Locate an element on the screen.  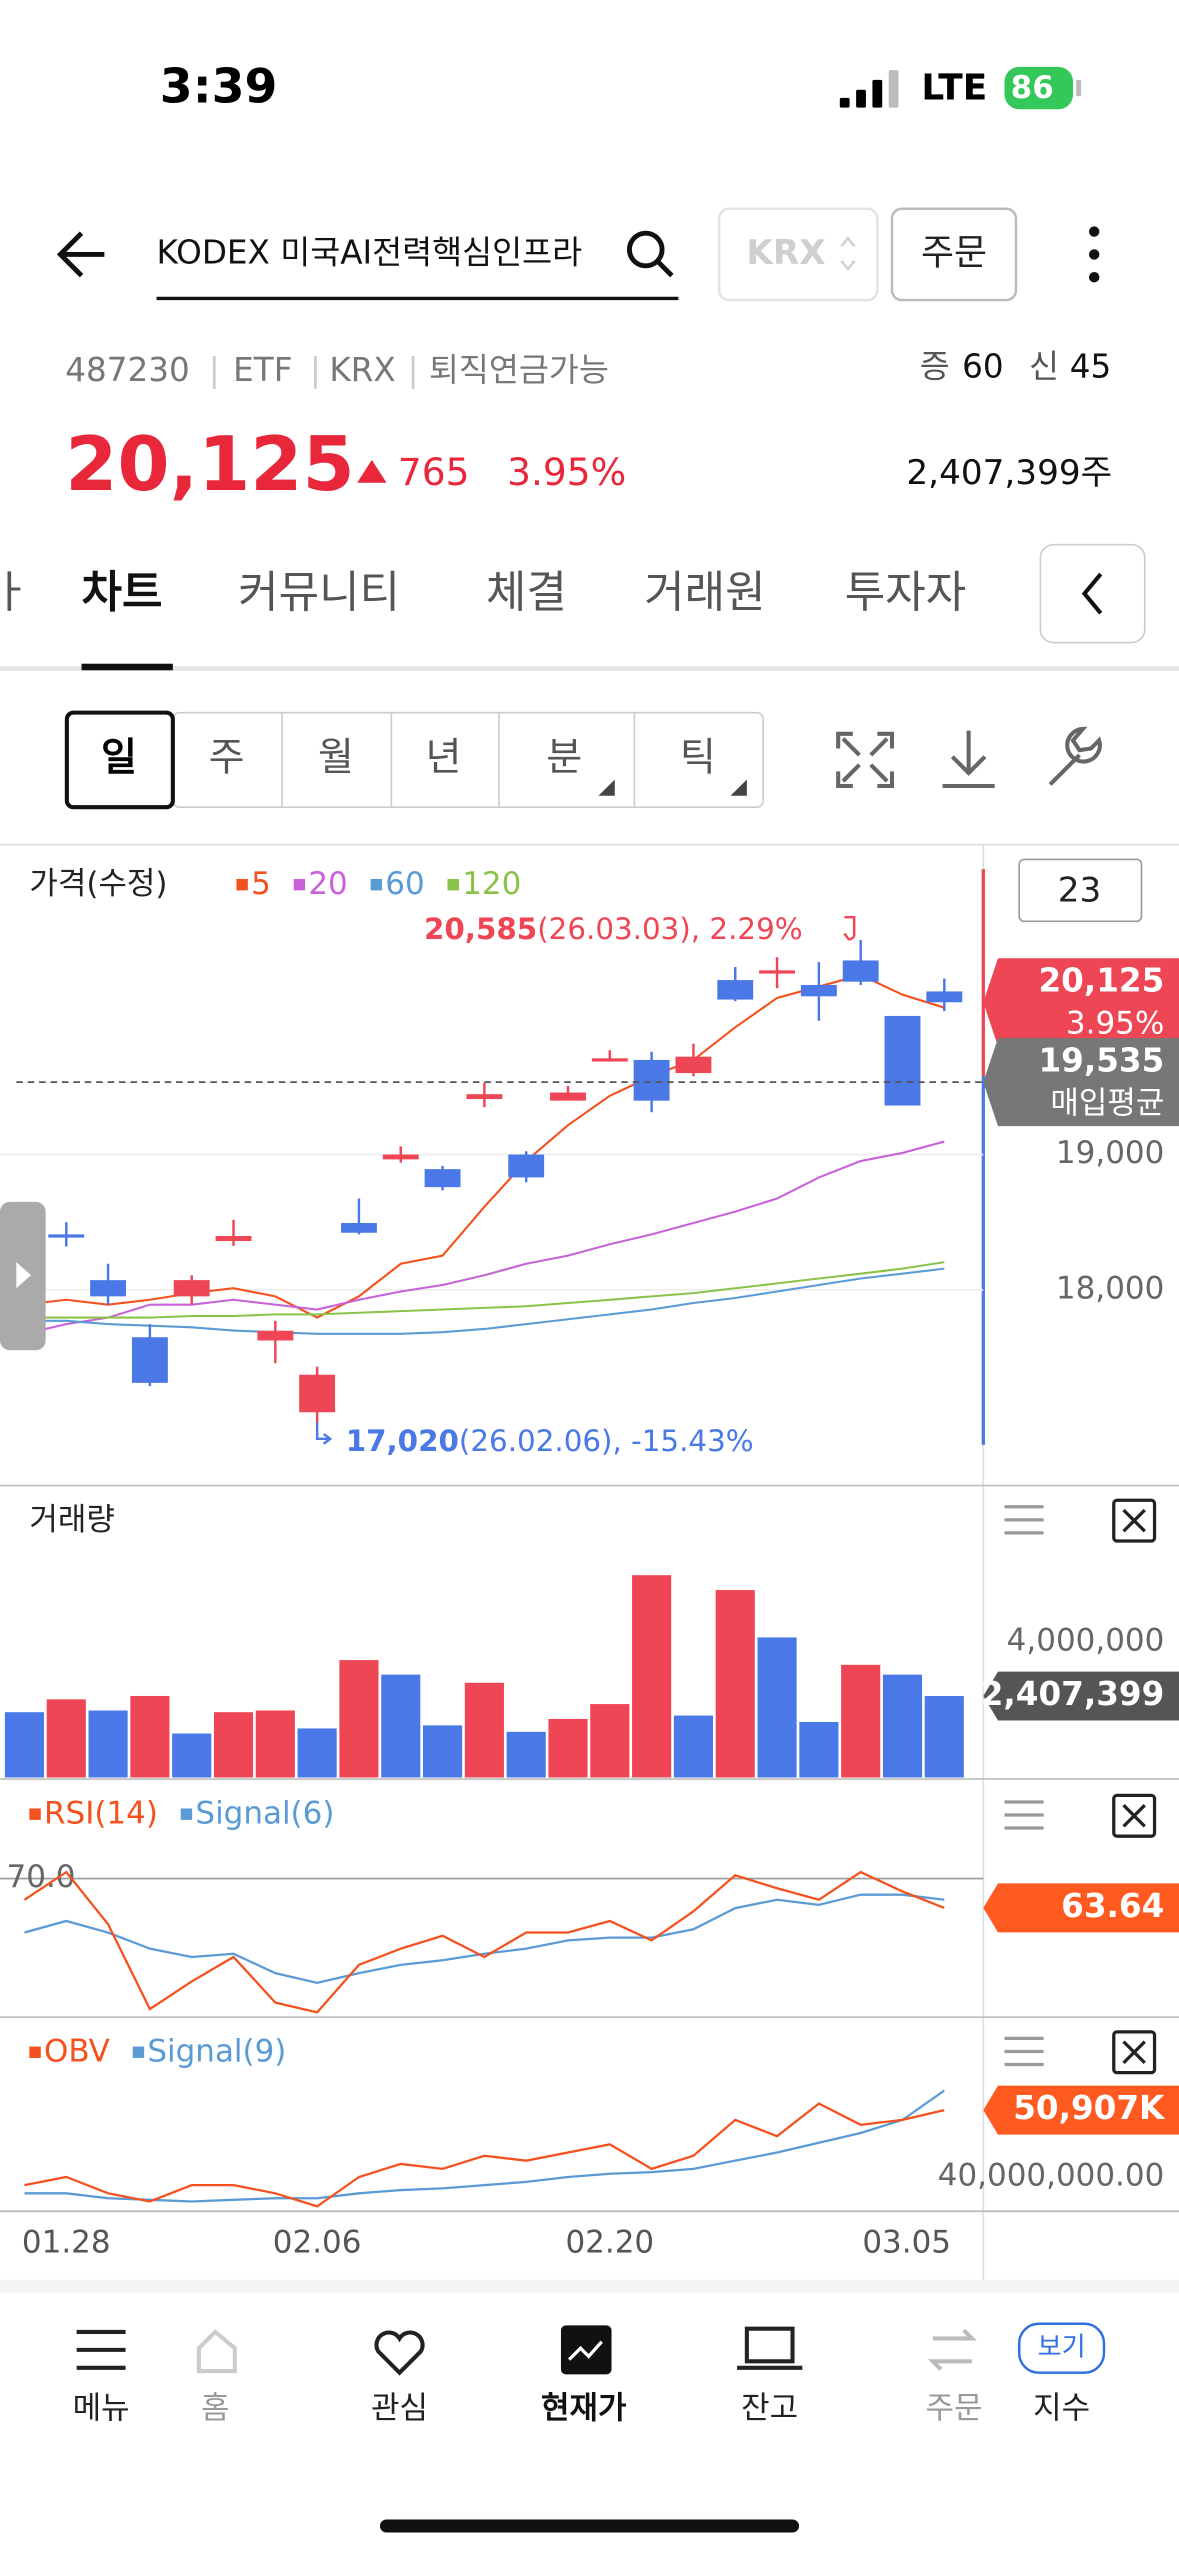
nav-item: 홈 is located at coordinates (215, 2409).